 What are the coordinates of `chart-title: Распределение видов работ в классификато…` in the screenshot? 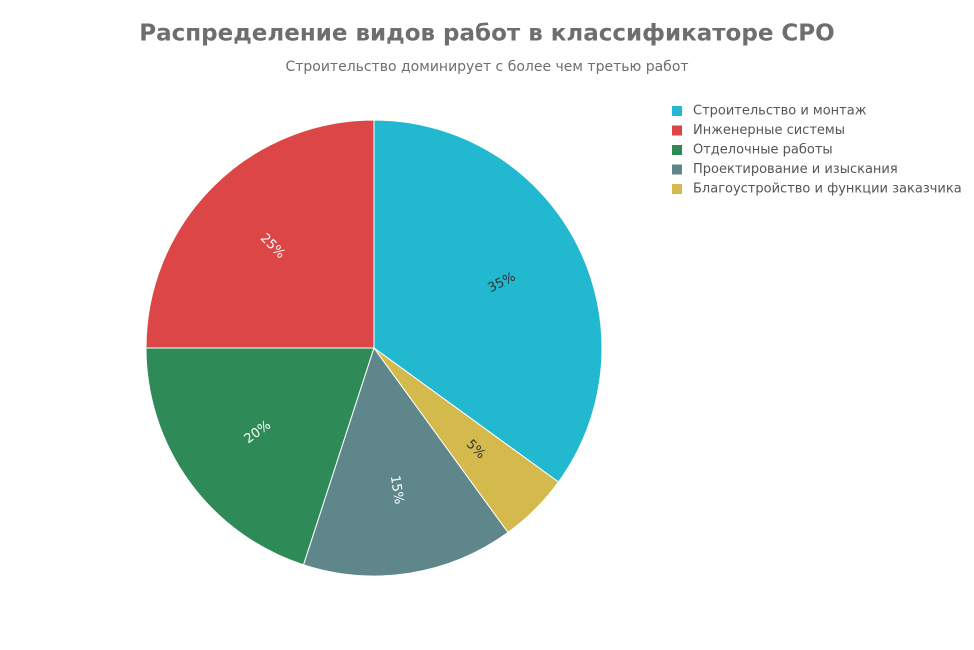 It's located at (486, 34).